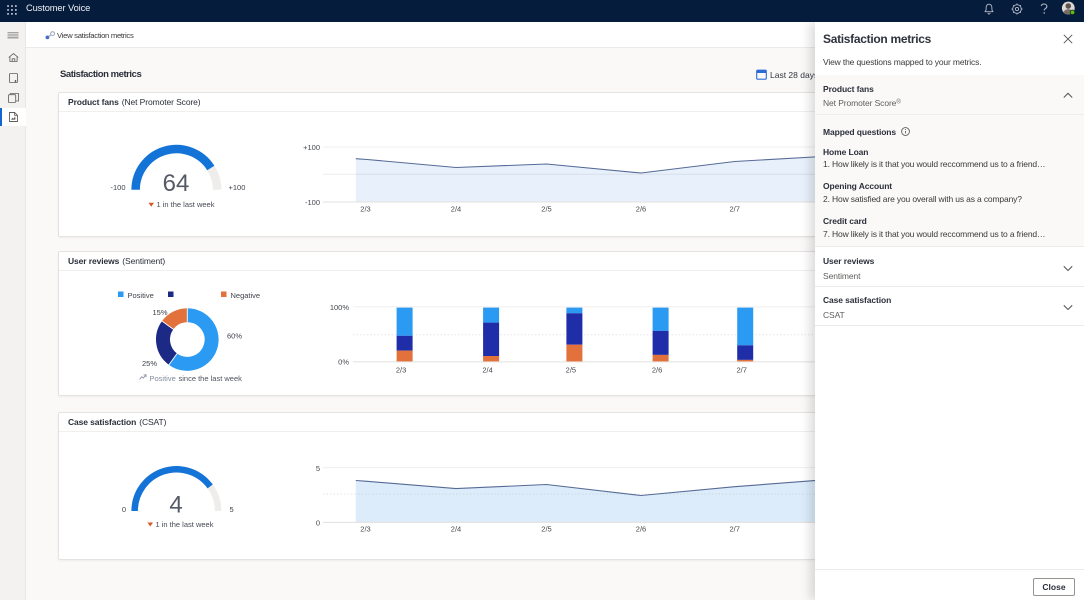 The width and height of the screenshot is (1084, 600). I want to click on svg-text: 4, so click(175, 505).